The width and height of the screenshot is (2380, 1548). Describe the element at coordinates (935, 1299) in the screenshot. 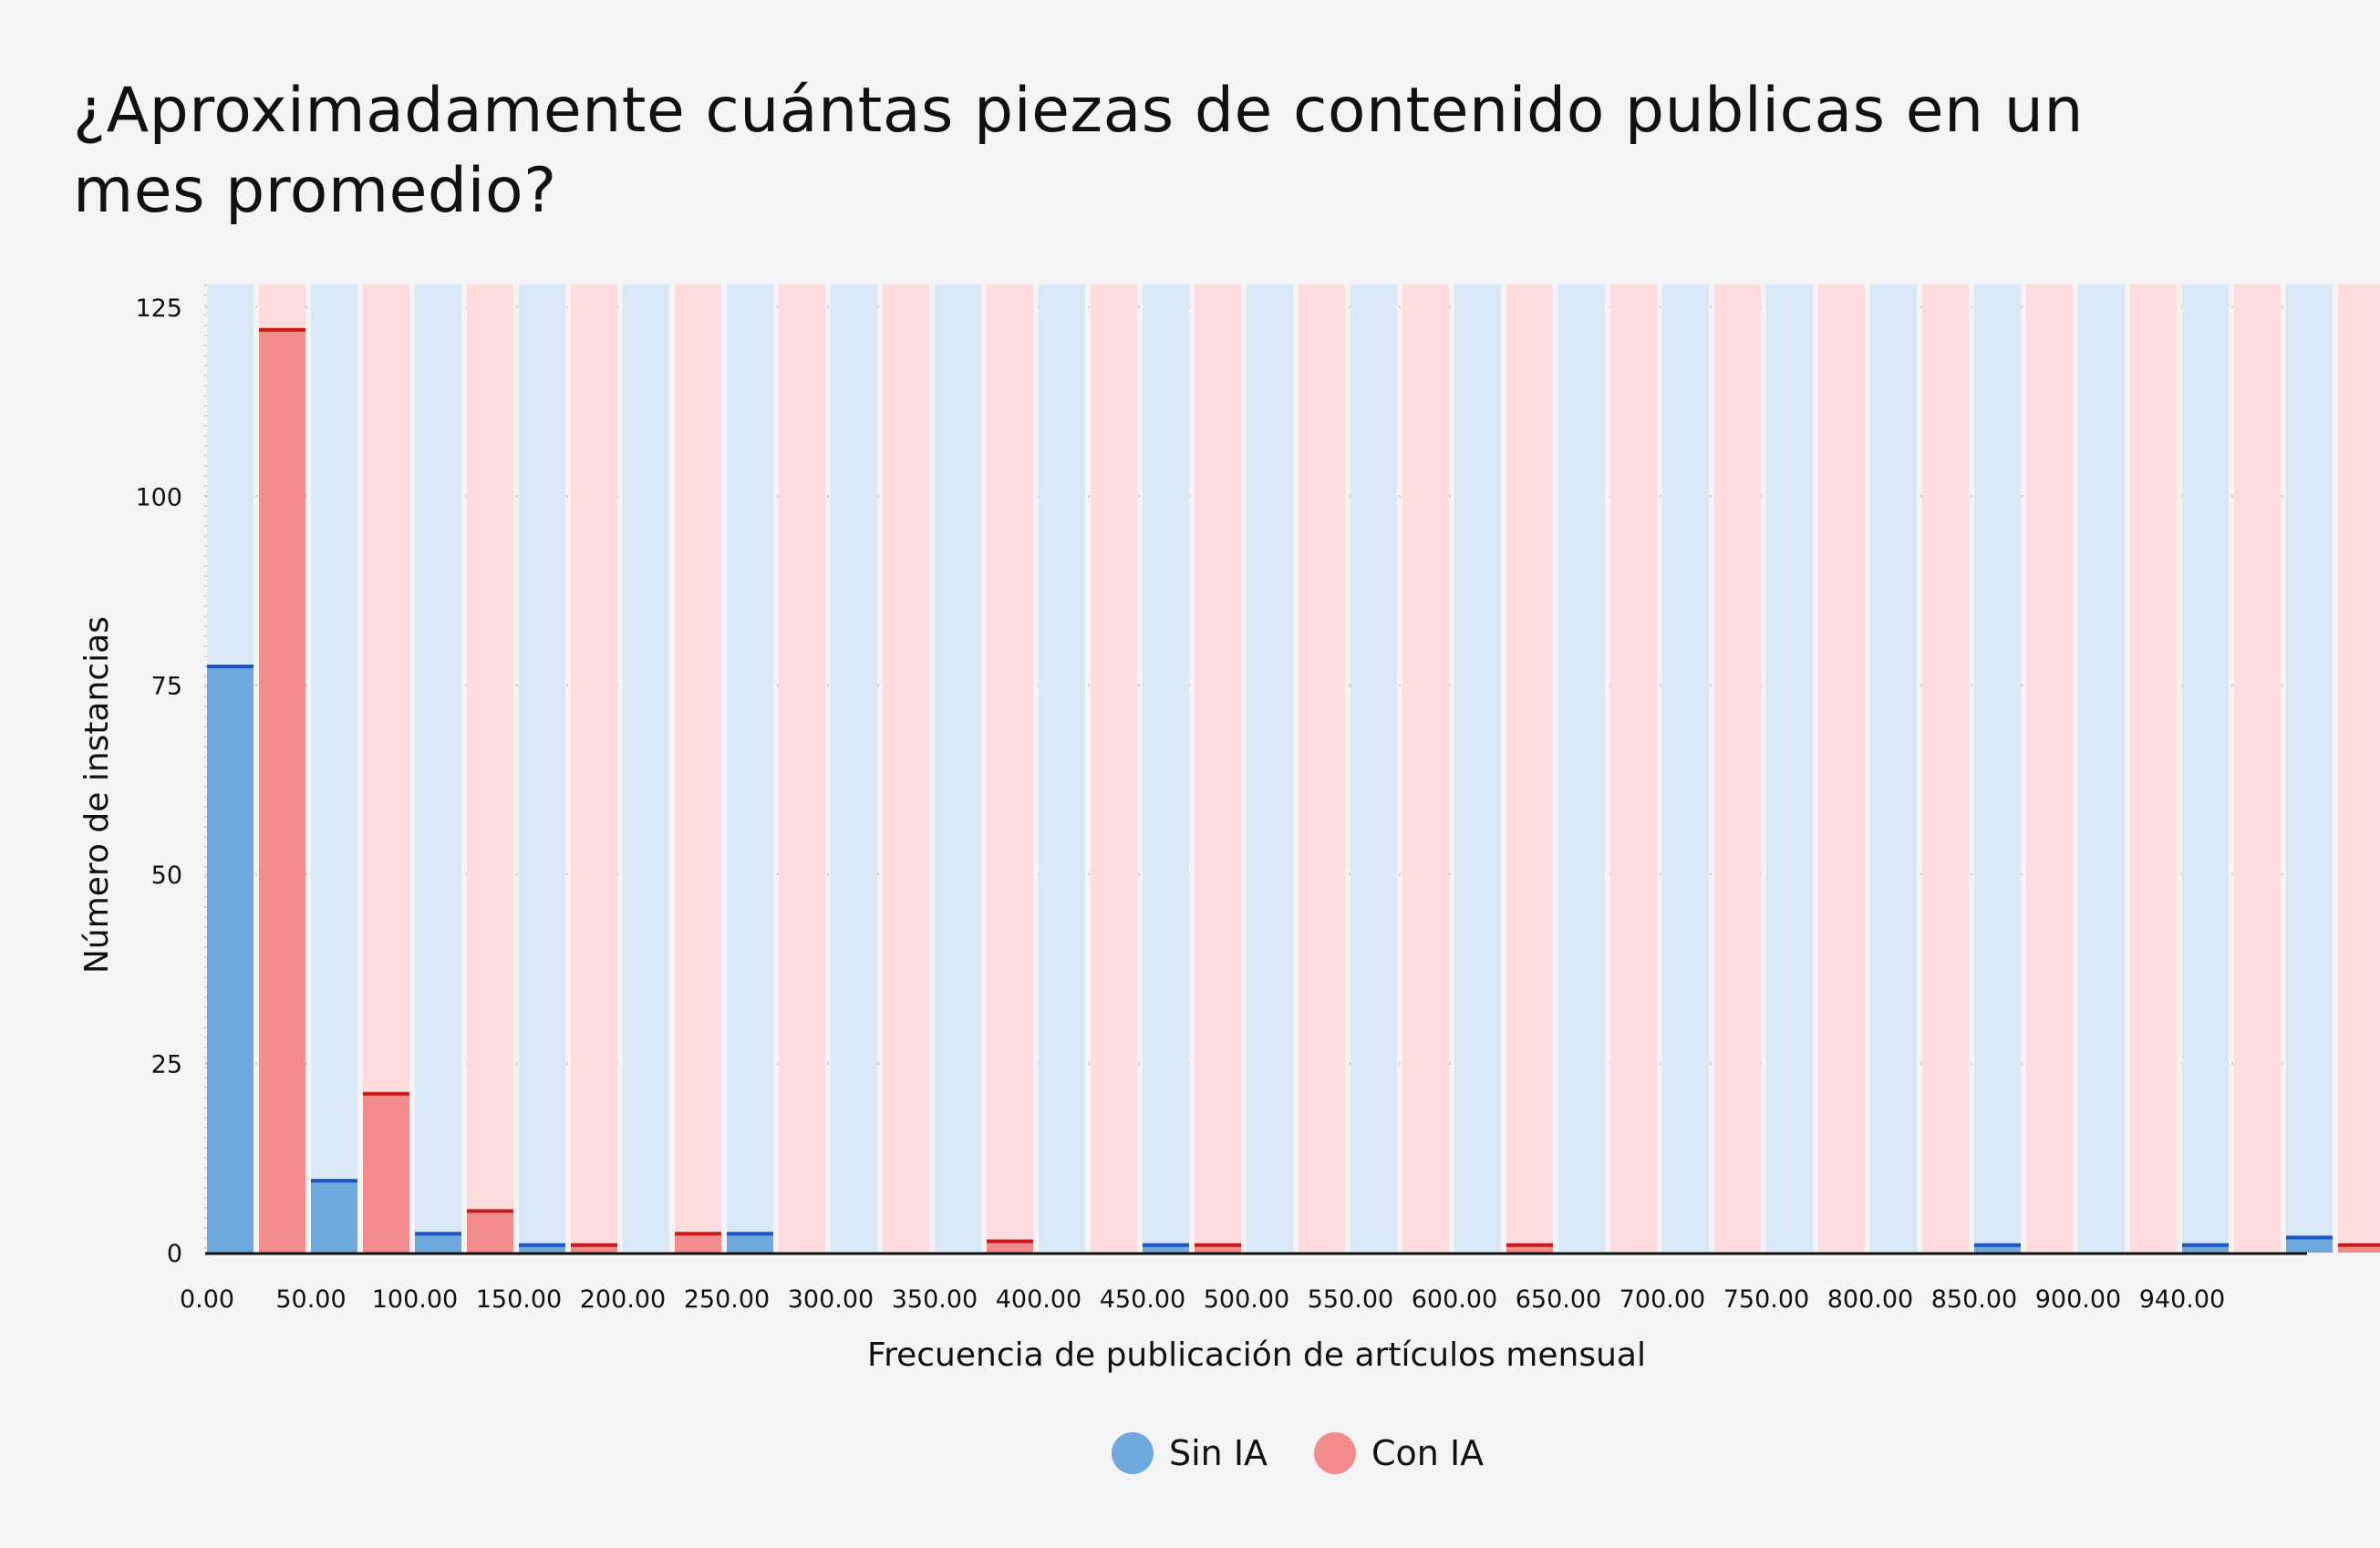

I see `x-tick-label: 350.00` at that location.